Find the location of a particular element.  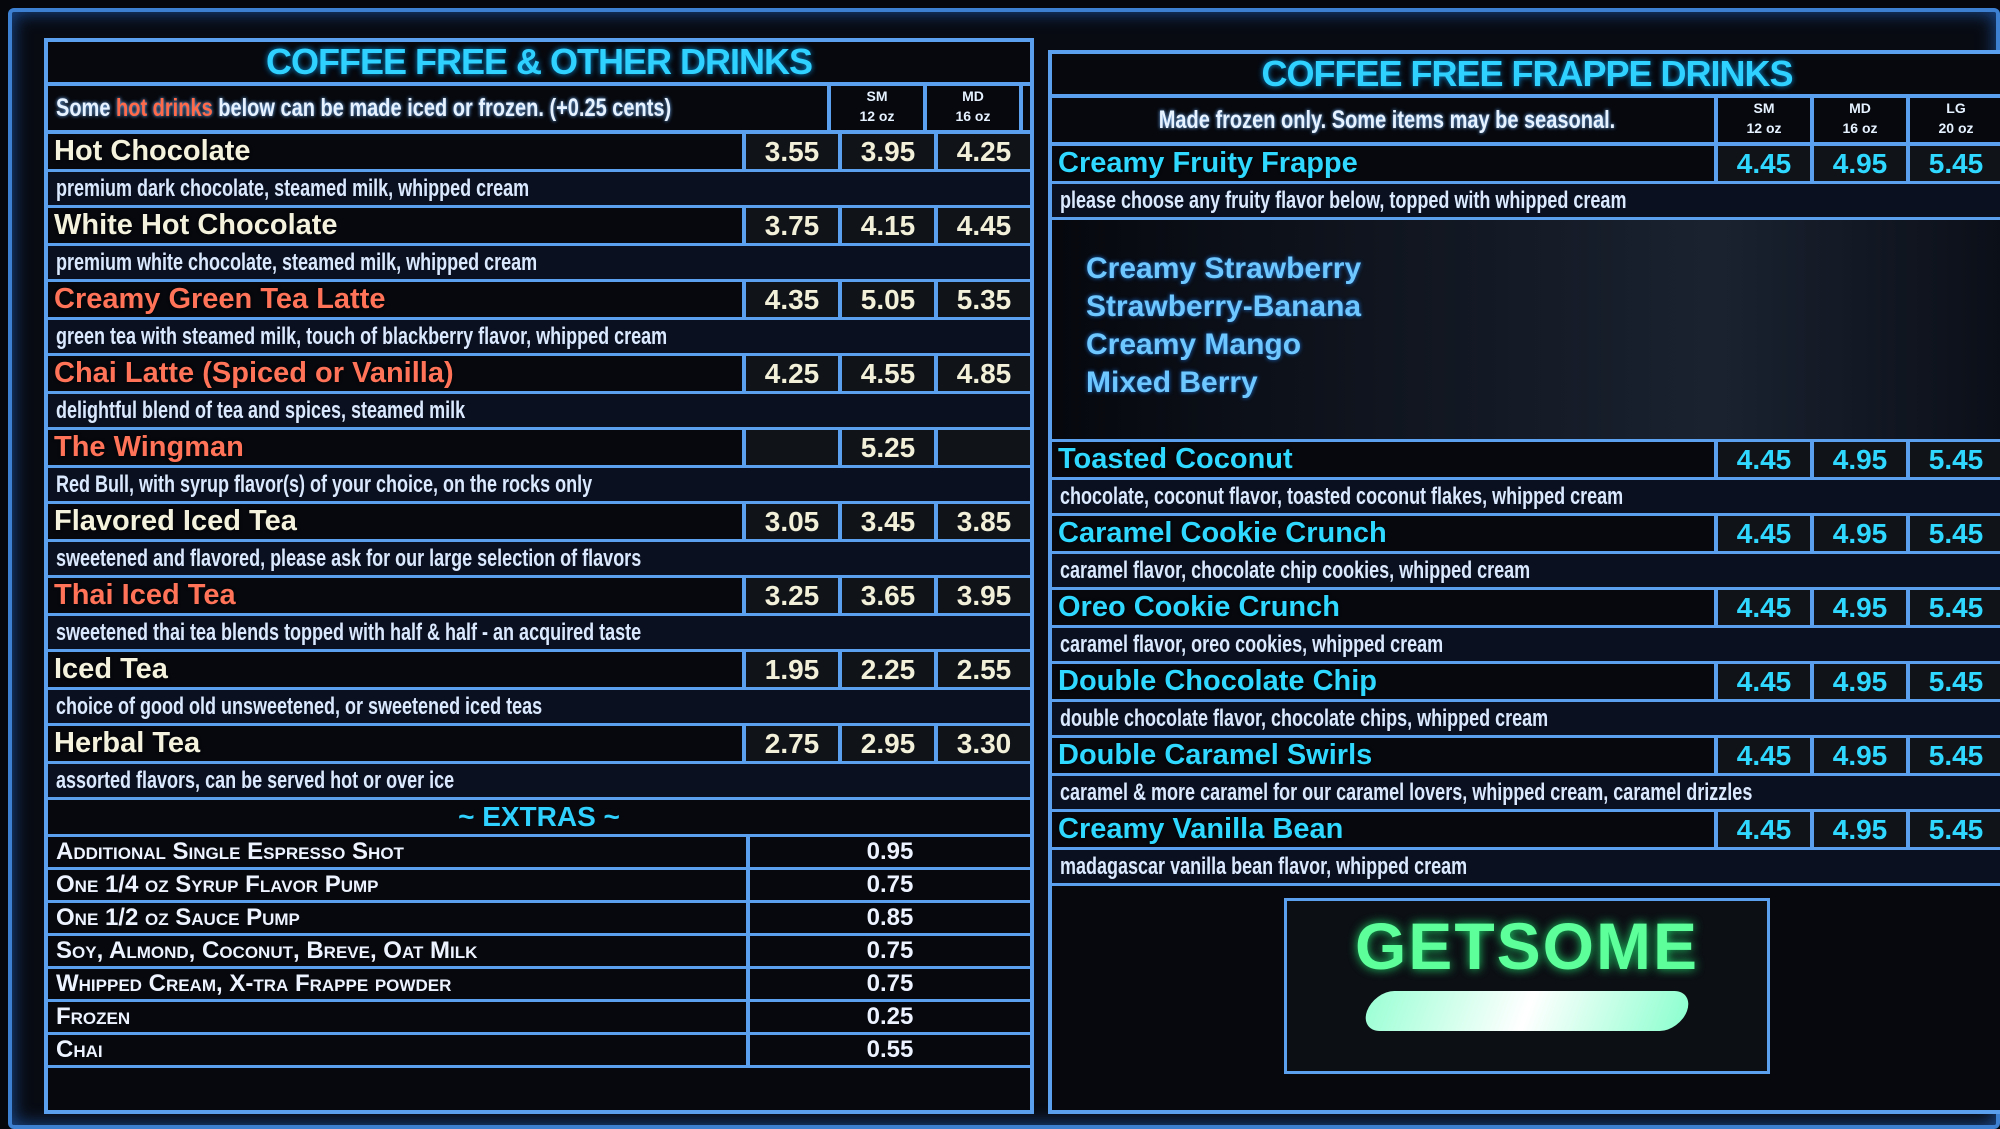

menu-item-row: The Wingman 5.25 is located at coordinates (539, 449).